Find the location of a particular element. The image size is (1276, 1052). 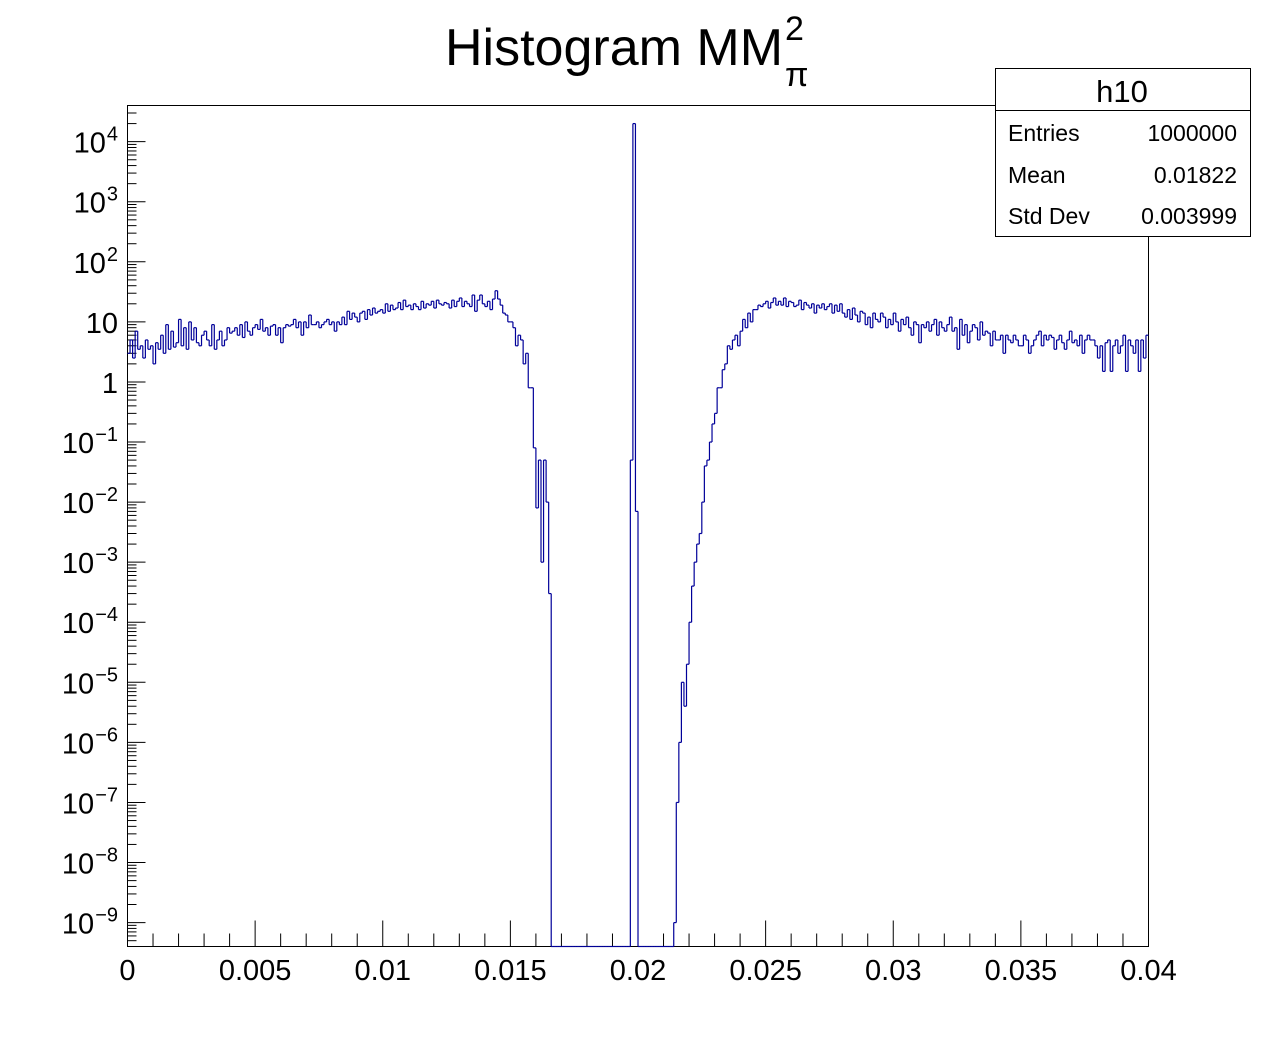

y-tick-label-exponent: −7 is located at coordinates (106, 795).